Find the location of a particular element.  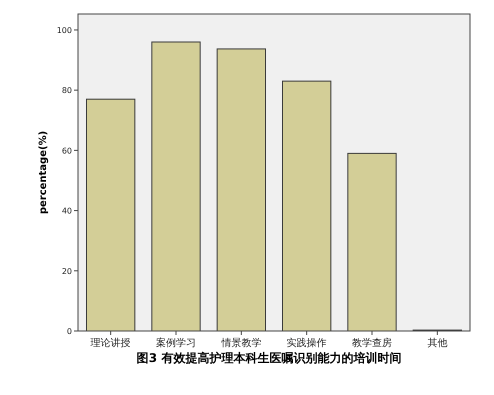

x-tick-label: 实践操作 is located at coordinates (306, 343).